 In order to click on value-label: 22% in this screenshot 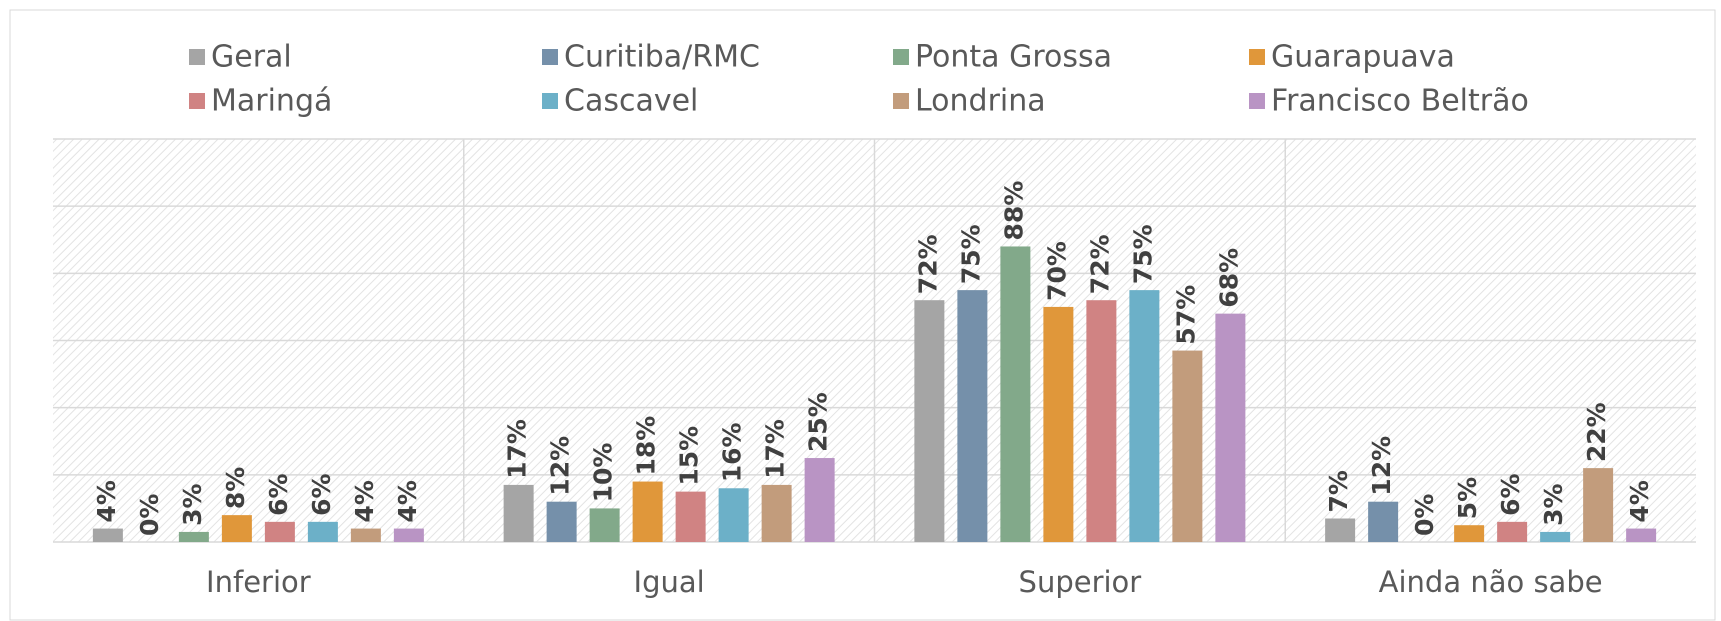, I will do `click(1596, 432)`.